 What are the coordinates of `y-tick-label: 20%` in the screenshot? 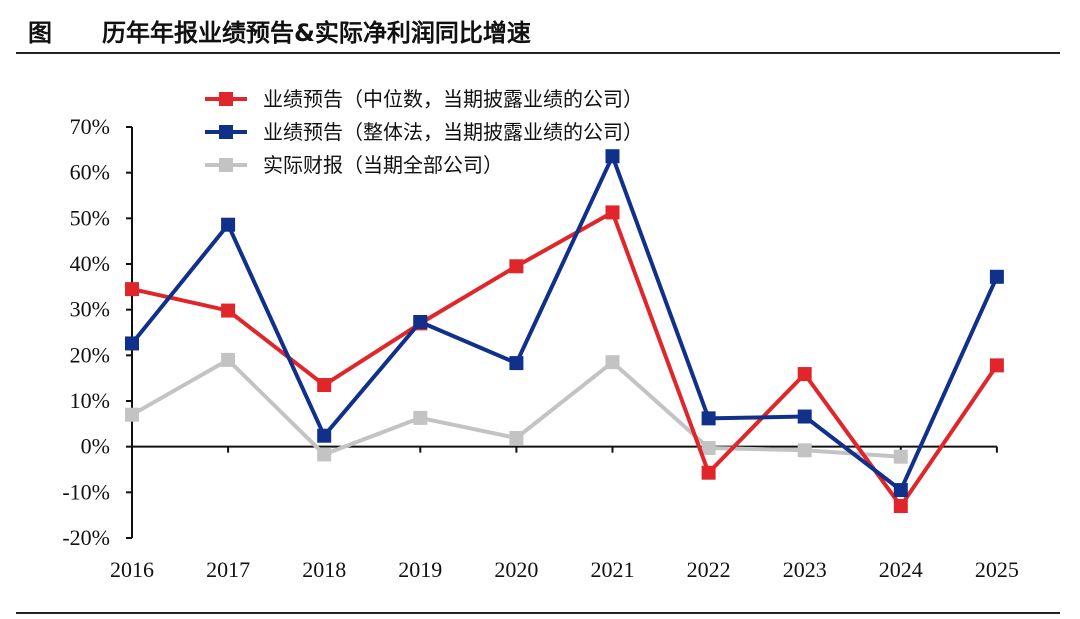 It's located at (90, 354).